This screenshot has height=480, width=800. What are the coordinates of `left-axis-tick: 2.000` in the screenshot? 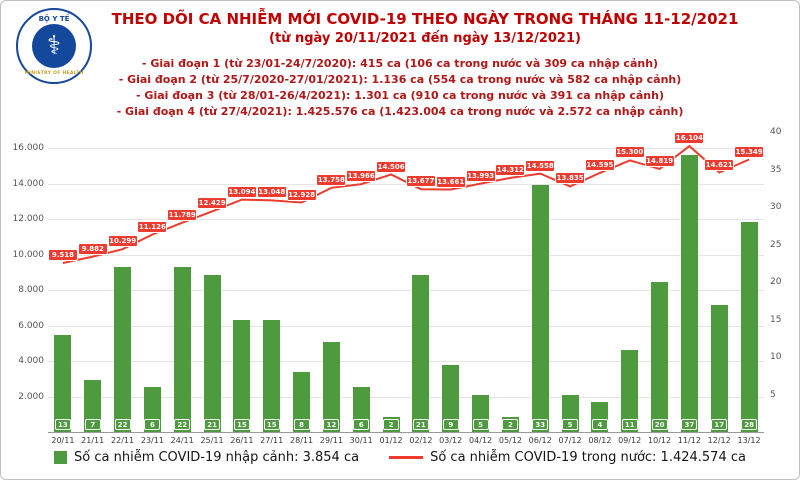 It's located at (31, 396).